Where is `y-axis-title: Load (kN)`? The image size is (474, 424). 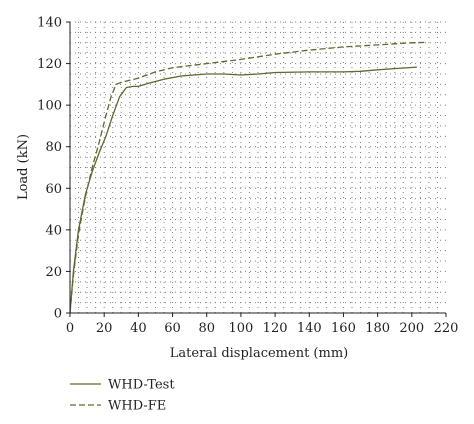 y-axis-title: Load (kN) is located at coordinates (23, 167).